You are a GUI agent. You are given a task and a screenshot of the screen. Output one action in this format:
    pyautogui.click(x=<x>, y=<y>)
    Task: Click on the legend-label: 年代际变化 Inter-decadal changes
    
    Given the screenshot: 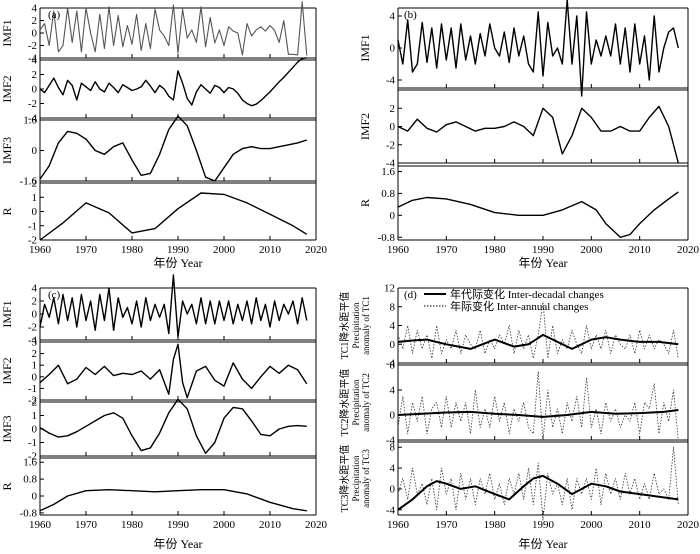 What is the action you would take?
    pyautogui.click(x=527, y=294)
    